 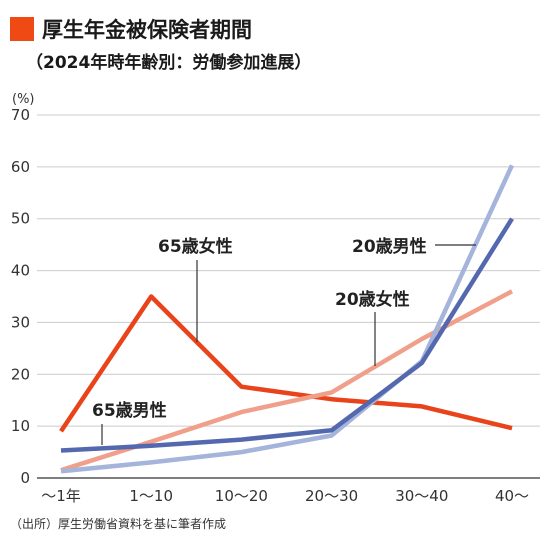 I want to click on source-note: （出所）厚生労働省資料を基に筆者作成, so click(x=118, y=524).